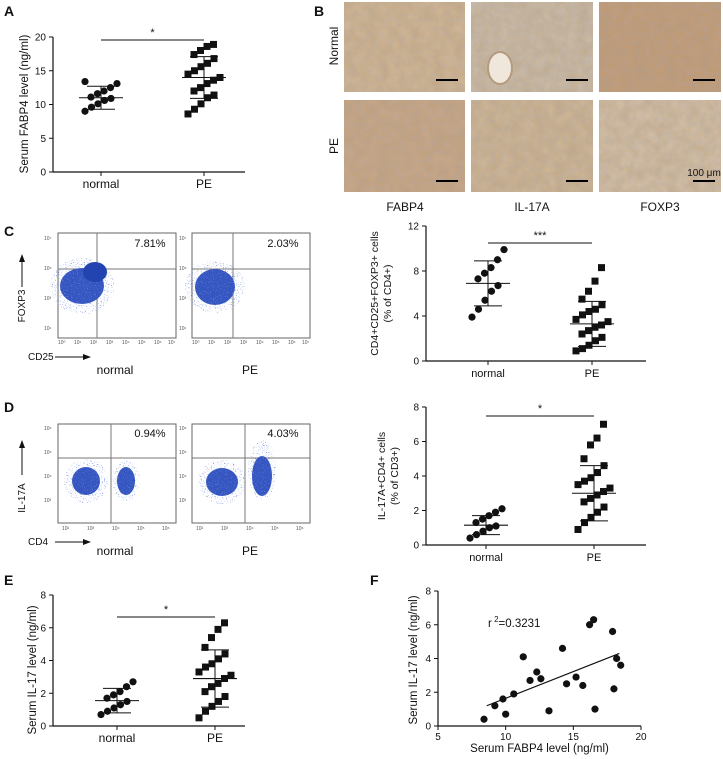  Describe the element at coordinates (43, 628) in the screenshot. I see `y-tick-label: 6` at that location.